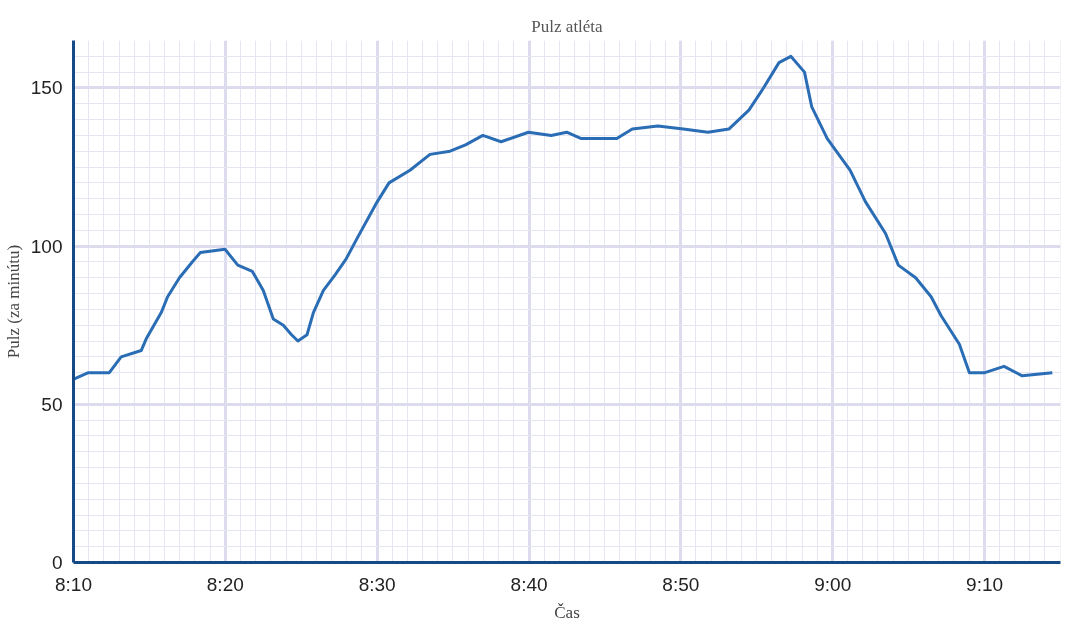 Image resolution: width=1072 pixels, height=624 pixels. Describe the element at coordinates (567, 26) in the screenshot. I see `chart-title: Pulz atléta` at that location.